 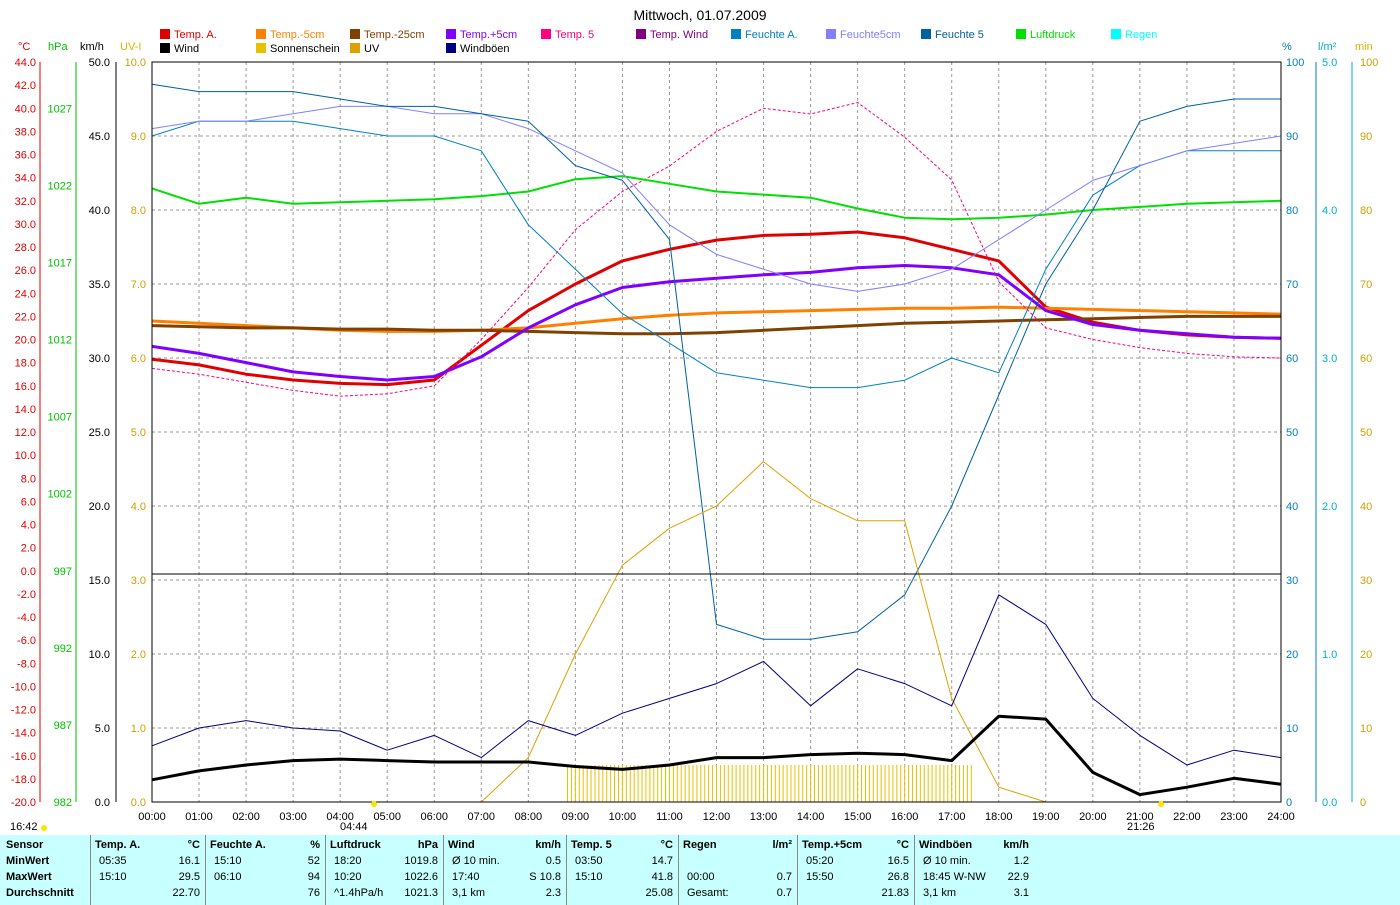 What do you see at coordinates (44, 828) in the screenshot?
I see `sun-icon` at bounding box center [44, 828].